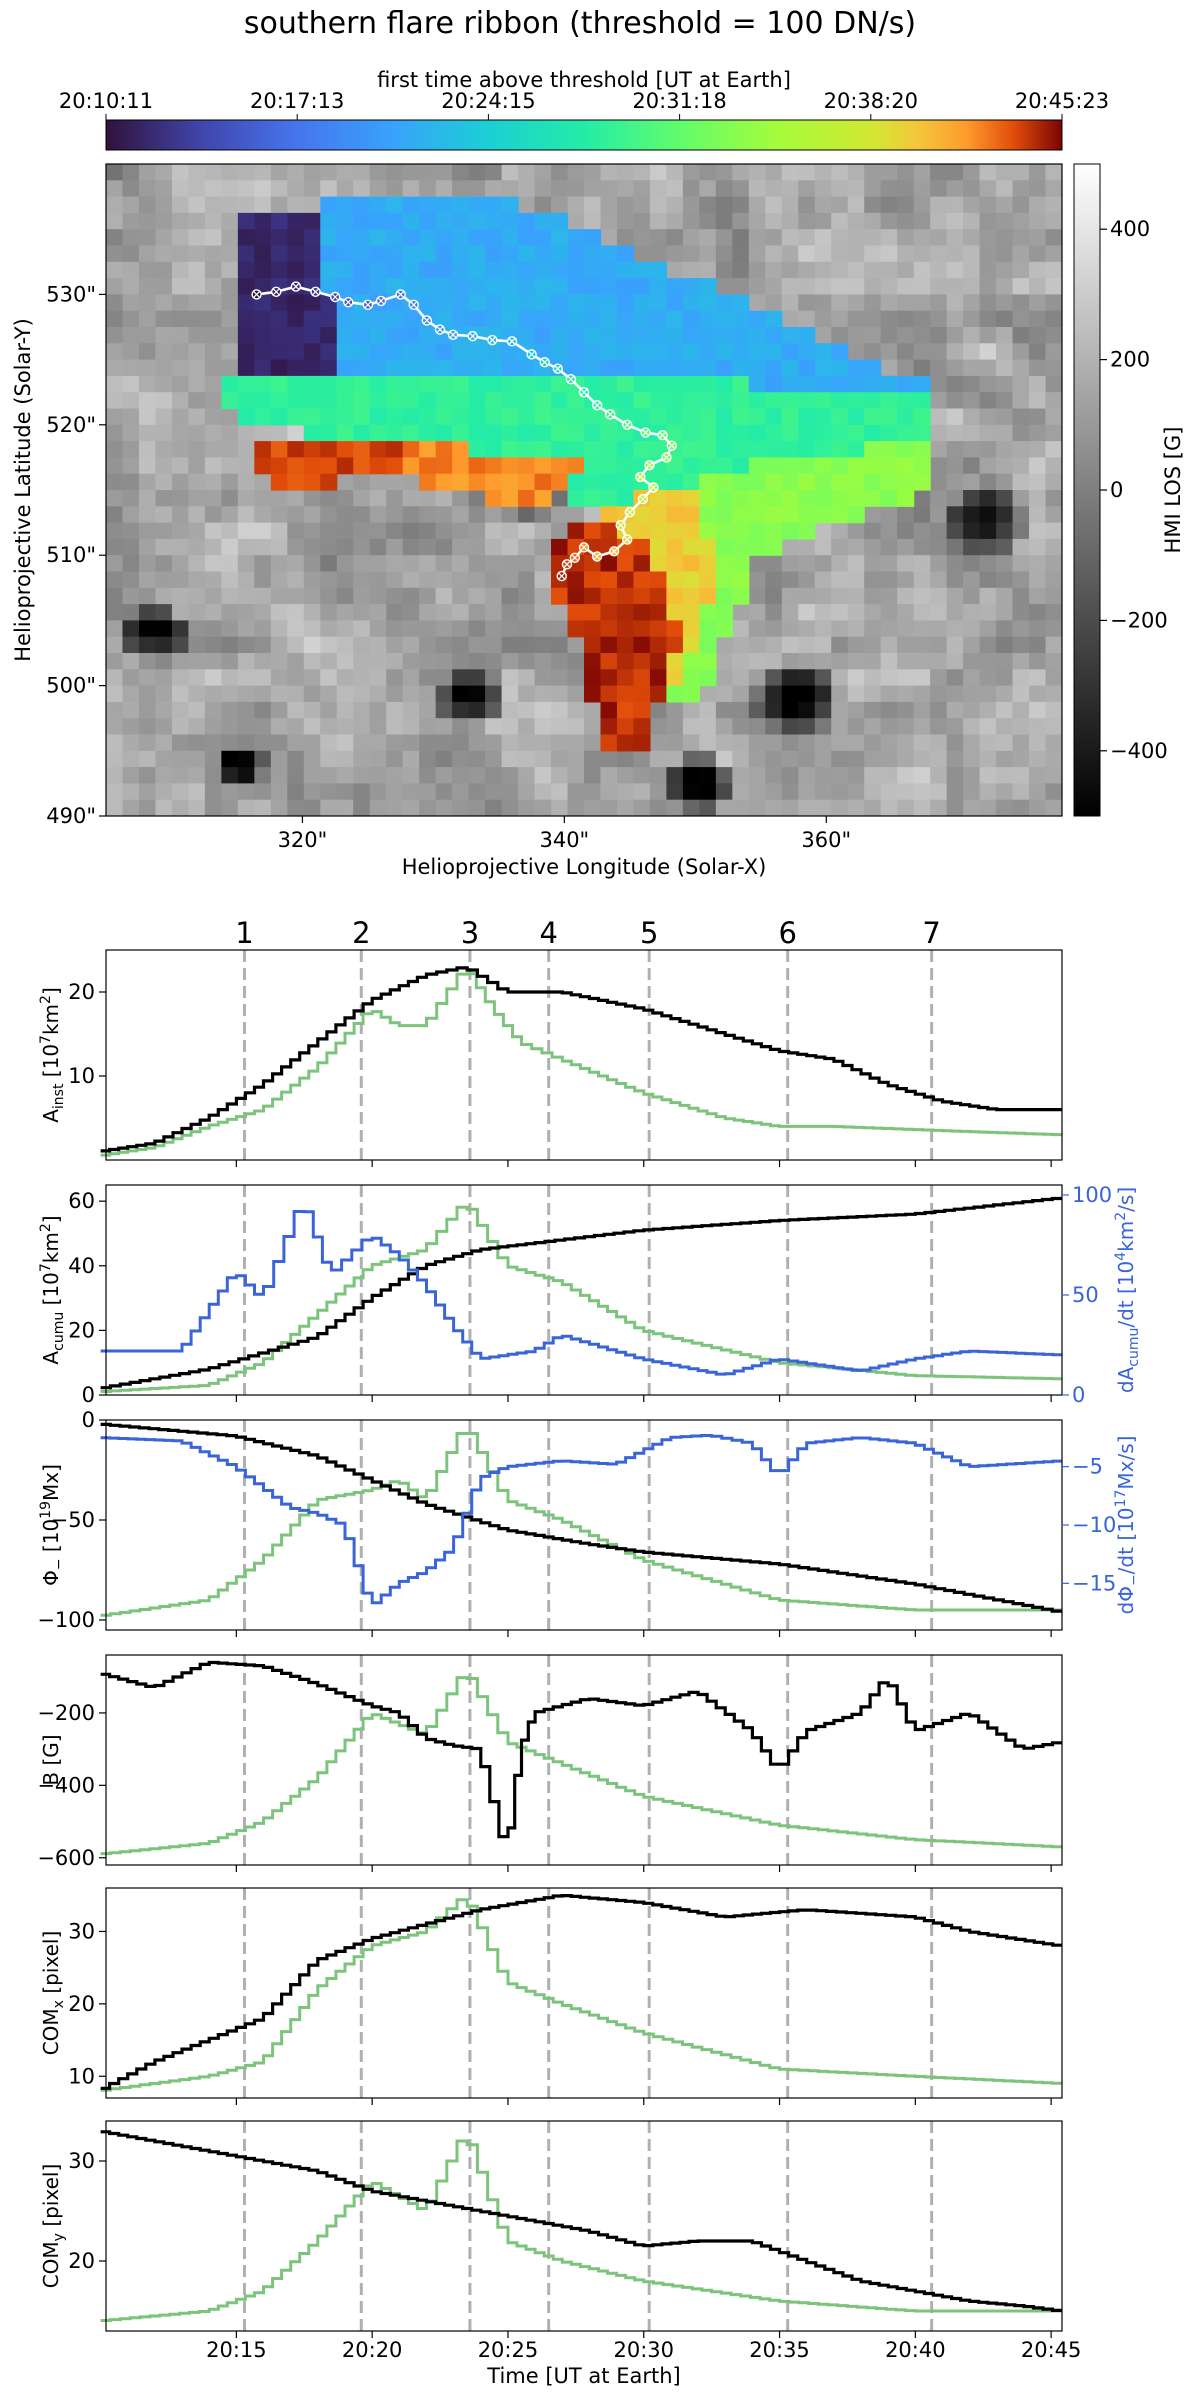 This screenshot has height=2394, width=1200. Describe the element at coordinates (1126, 1540) in the screenshot. I see `label-part: /dt [10` at that location.